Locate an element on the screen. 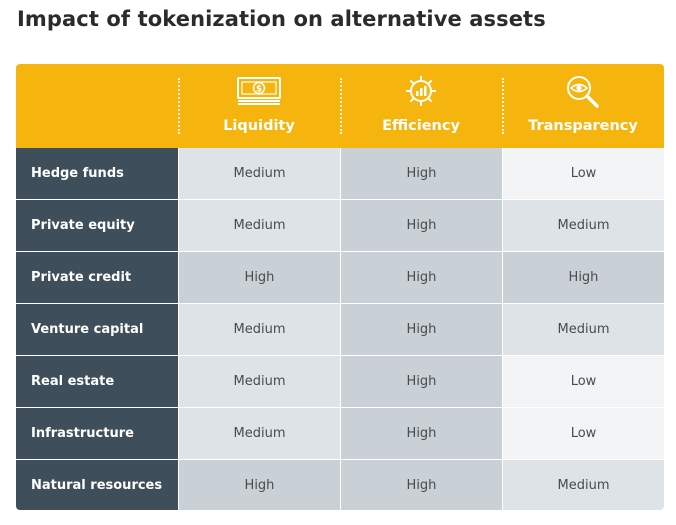 The height and width of the screenshot is (525, 676). table-row: Natural resources High High Medium is located at coordinates (340, 485).